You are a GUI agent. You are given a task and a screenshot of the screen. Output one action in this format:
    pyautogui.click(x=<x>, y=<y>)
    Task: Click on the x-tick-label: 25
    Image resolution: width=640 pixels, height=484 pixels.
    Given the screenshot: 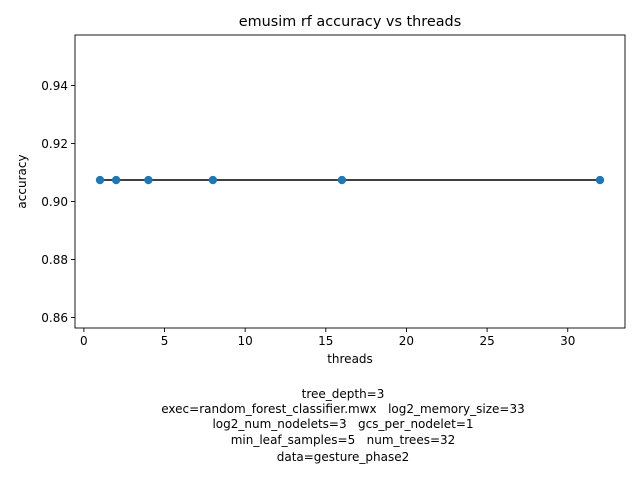 What is the action you would take?
    pyautogui.click(x=486, y=341)
    